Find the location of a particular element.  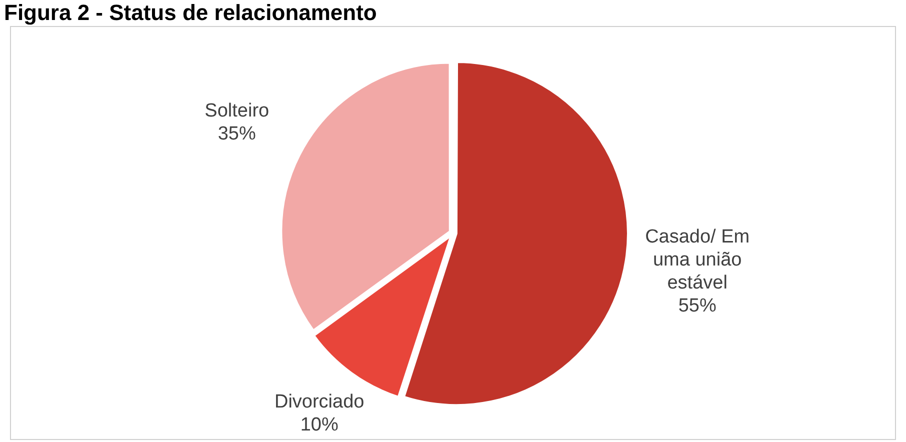

data-label: 55% is located at coordinates (697, 305).